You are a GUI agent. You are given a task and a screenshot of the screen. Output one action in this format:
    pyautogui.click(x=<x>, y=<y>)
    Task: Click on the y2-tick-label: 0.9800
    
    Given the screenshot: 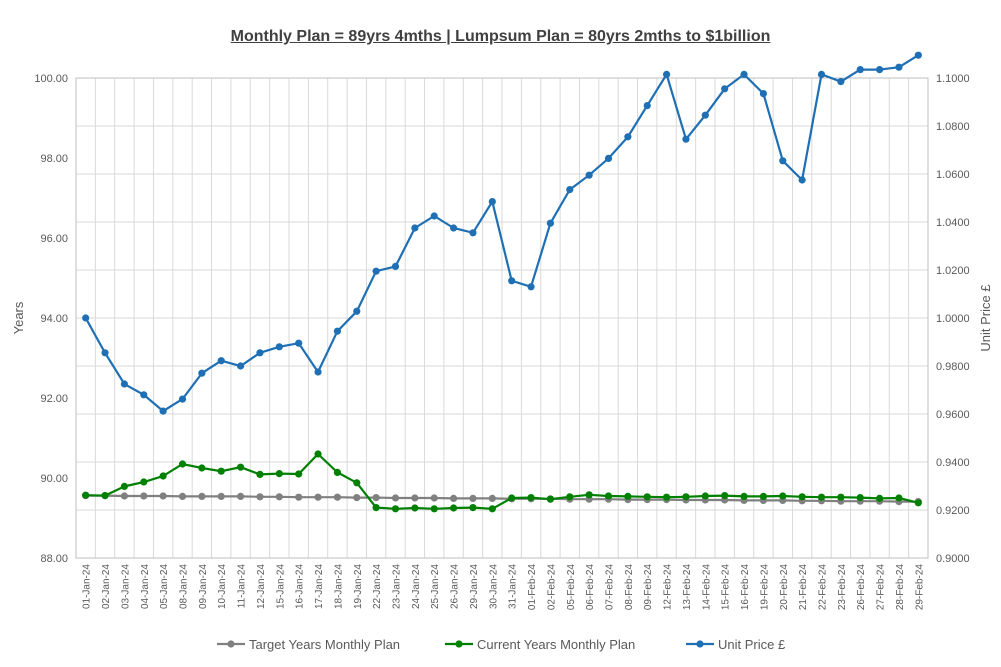 What is the action you would take?
    pyautogui.click(x=953, y=367)
    